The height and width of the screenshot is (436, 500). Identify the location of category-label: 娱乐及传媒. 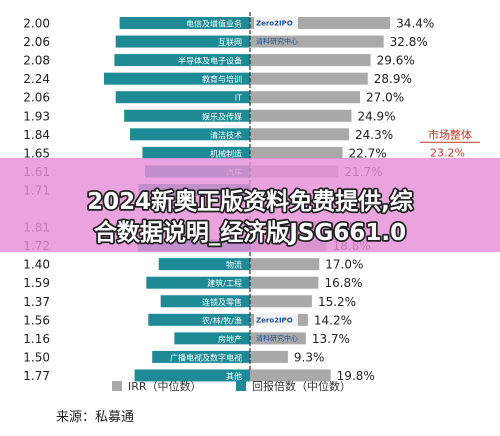
(222, 116).